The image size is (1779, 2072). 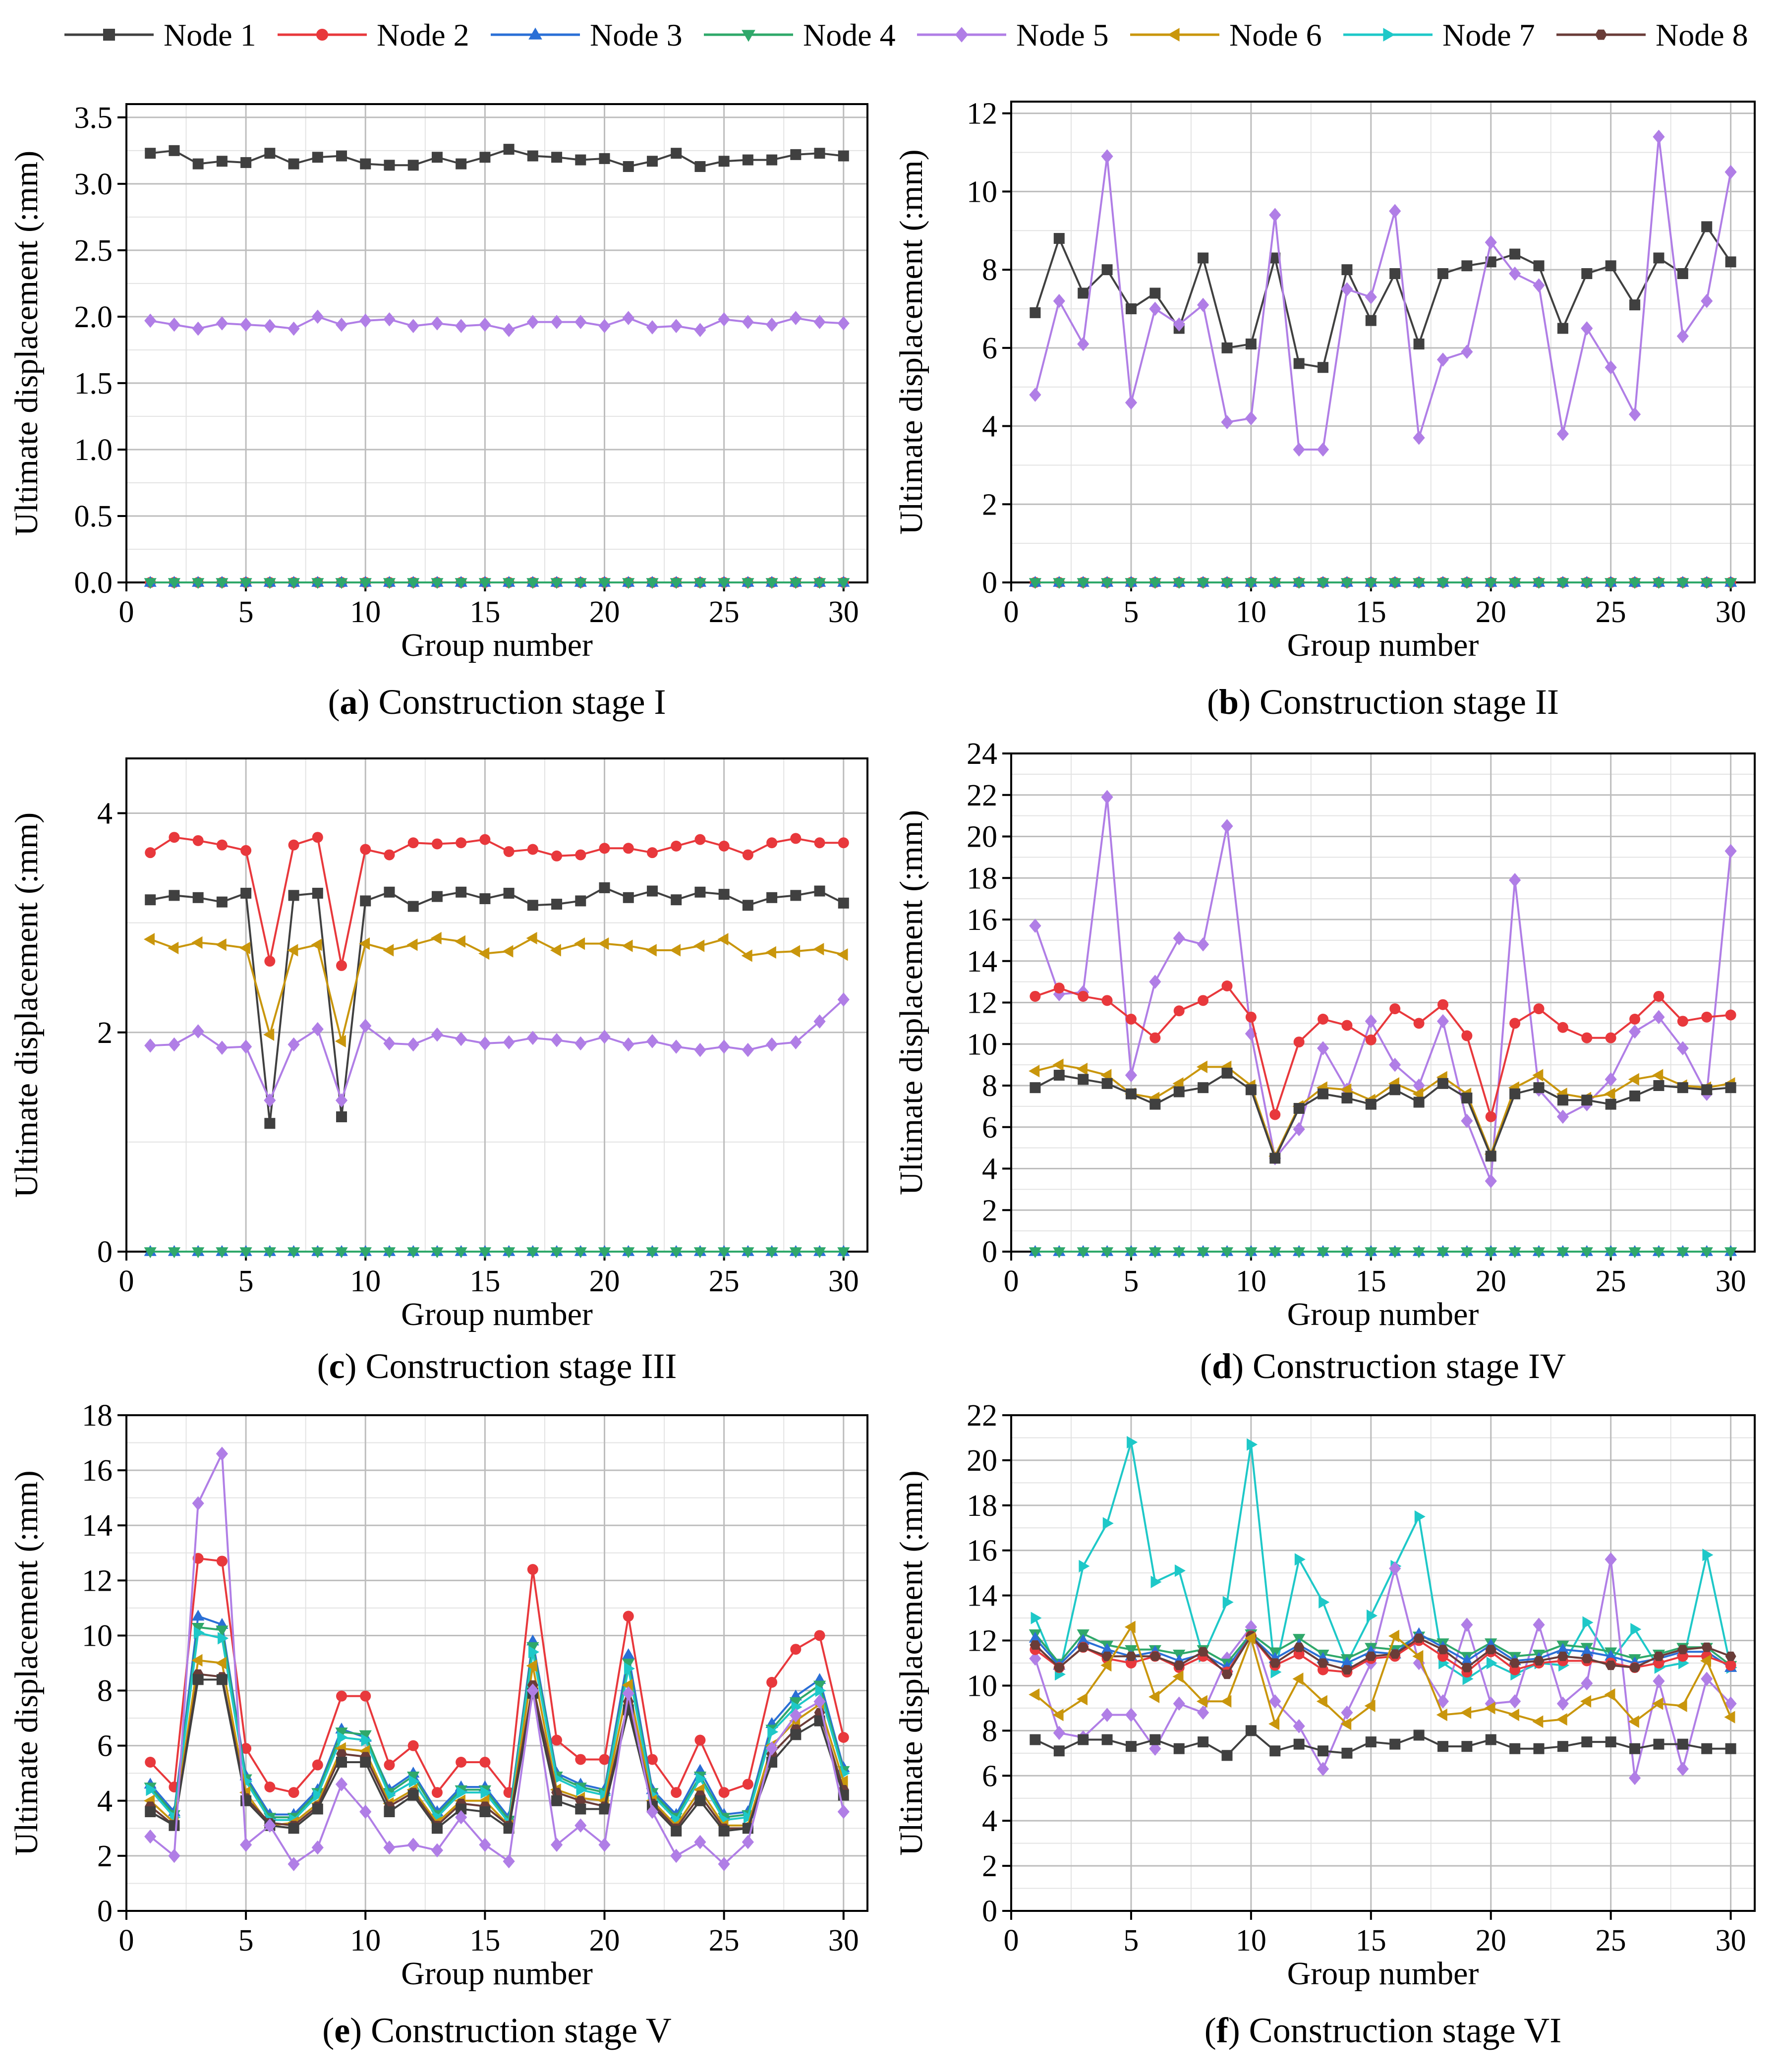 I want to click on y-tick-label: 1.0, so click(x=93, y=450).